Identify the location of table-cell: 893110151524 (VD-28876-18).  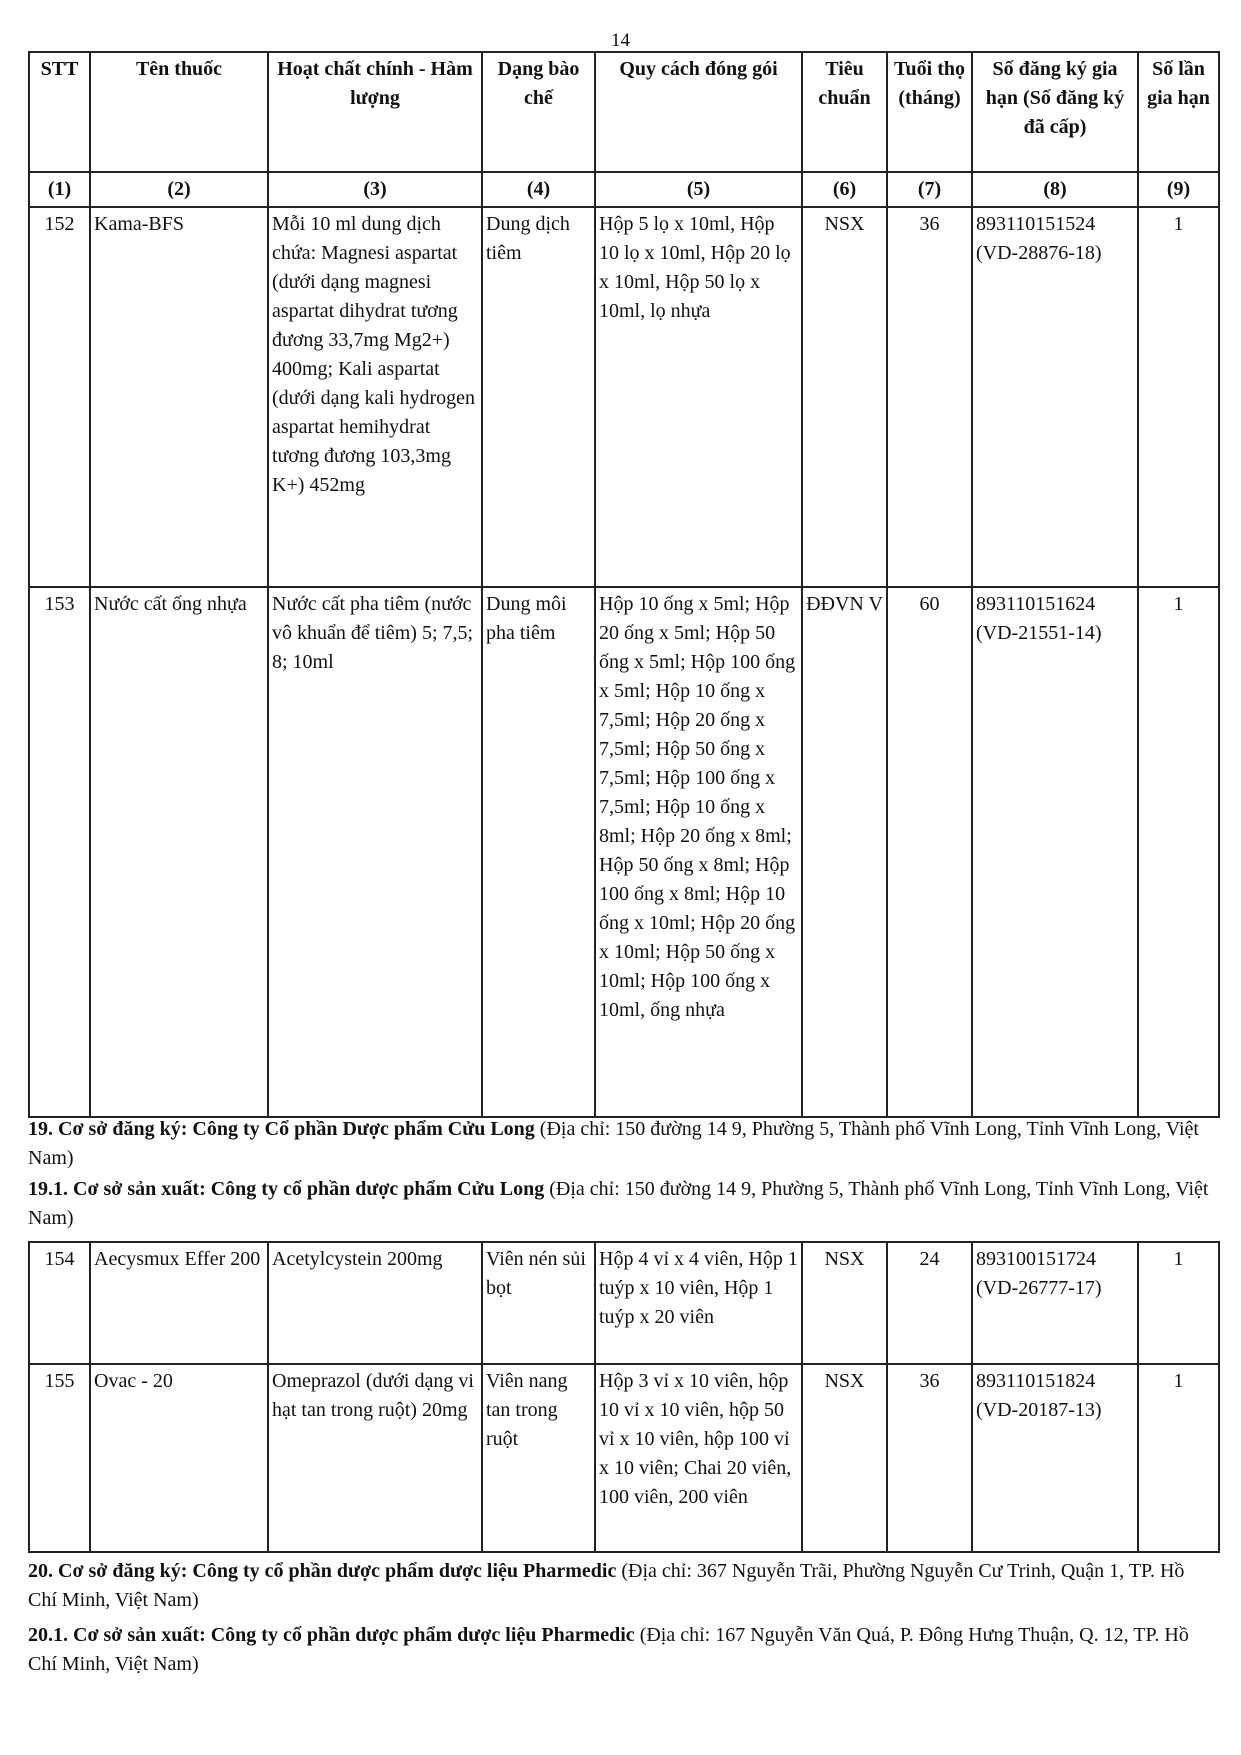
(1055, 397).